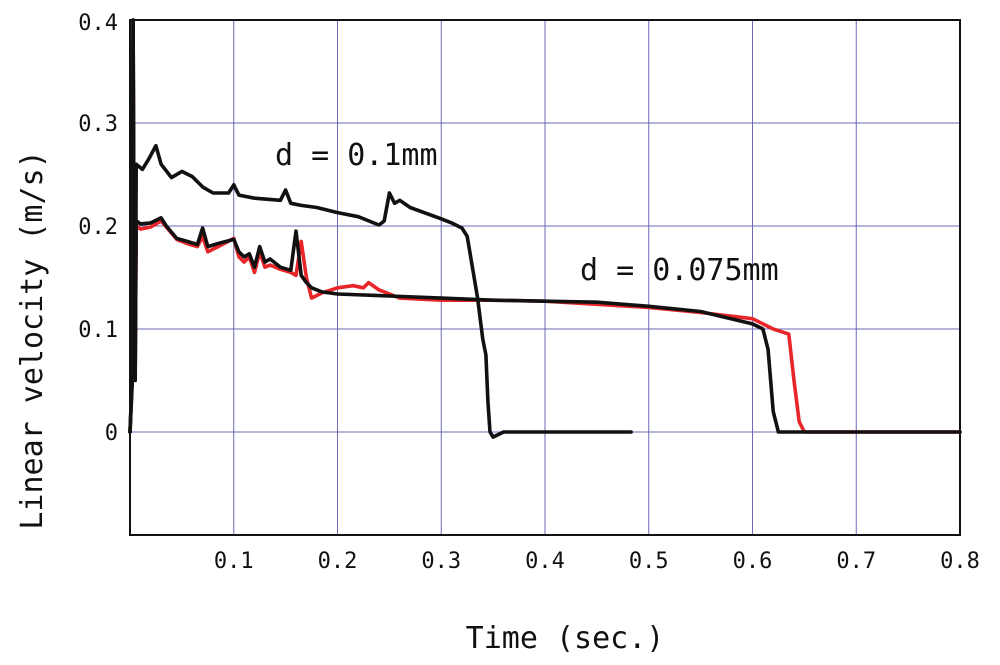 This screenshot has width=1000, height=665. Describe the element at coordinates (753, 561) in the screenshot. I see `x-tick-label: 0.6` at that location.